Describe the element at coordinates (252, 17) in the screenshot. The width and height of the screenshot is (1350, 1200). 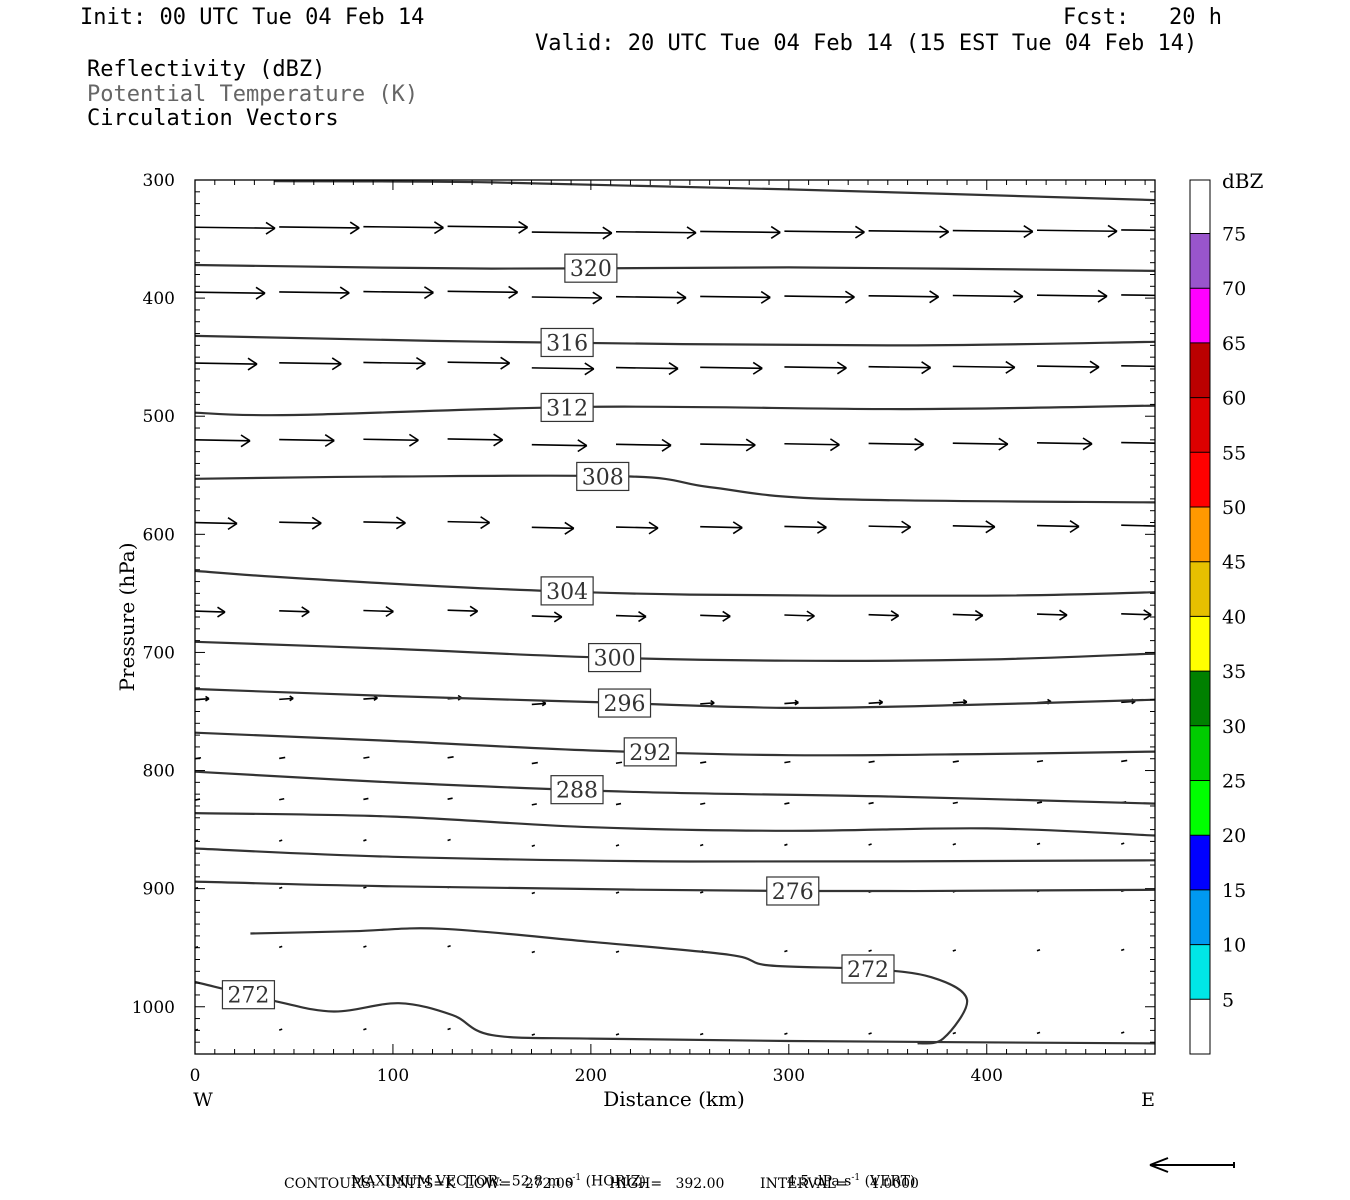
I see `init-time: Init: 00 UTC Tue 04 Feb 14` at that location.